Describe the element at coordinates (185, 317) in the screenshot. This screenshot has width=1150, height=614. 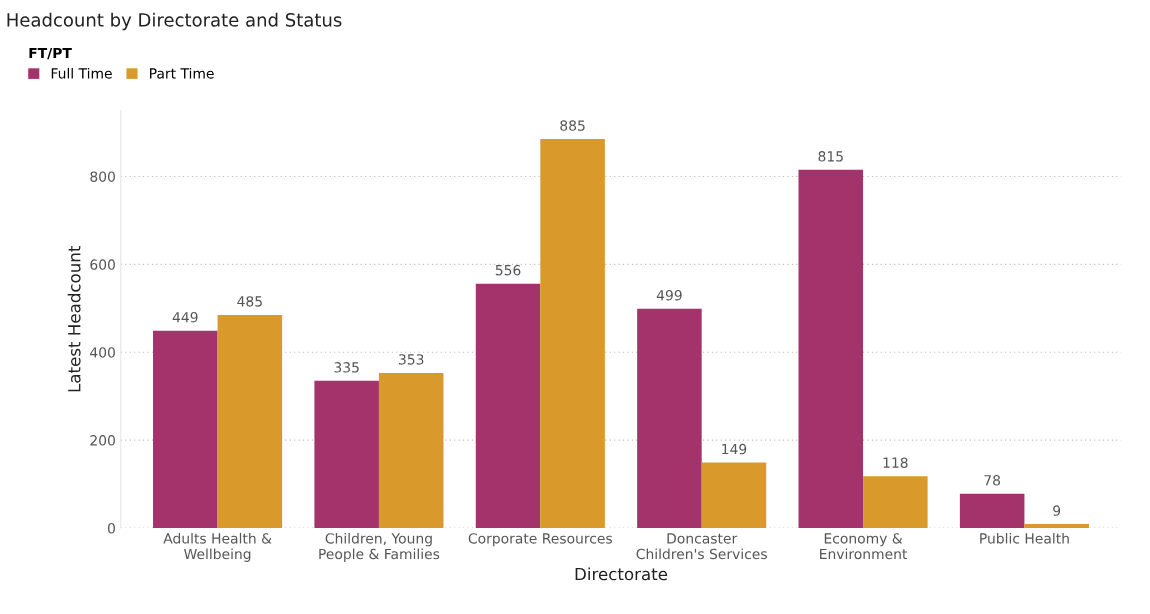
I see `data-label: 449` at that location.